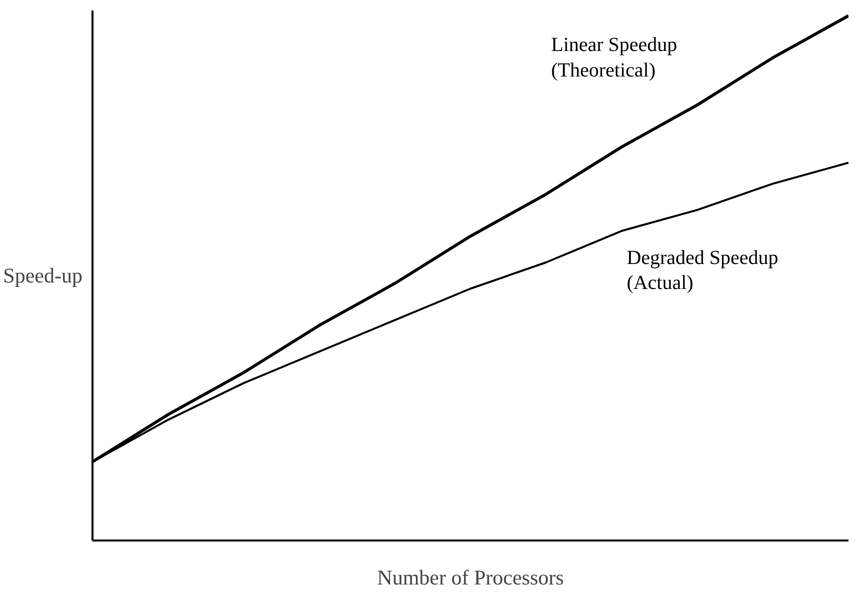 The height and width of the screenshot is (592, 867). What do you see at coordinates (702, 270) in the screenshot?
I see `series-label: Degraded Speedup (Actual)` at bounding box center [702, 270].